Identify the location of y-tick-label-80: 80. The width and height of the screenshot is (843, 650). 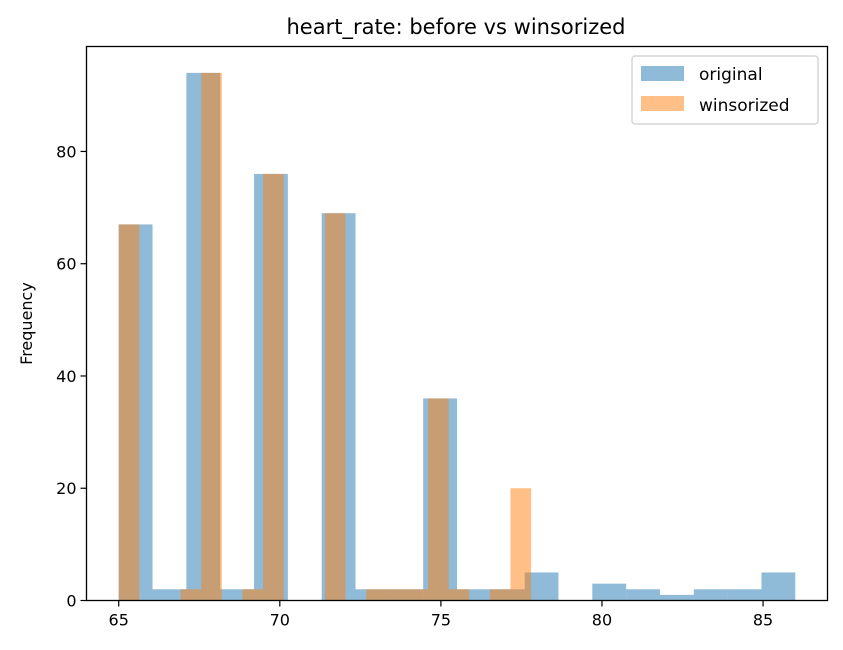
(66, 151).